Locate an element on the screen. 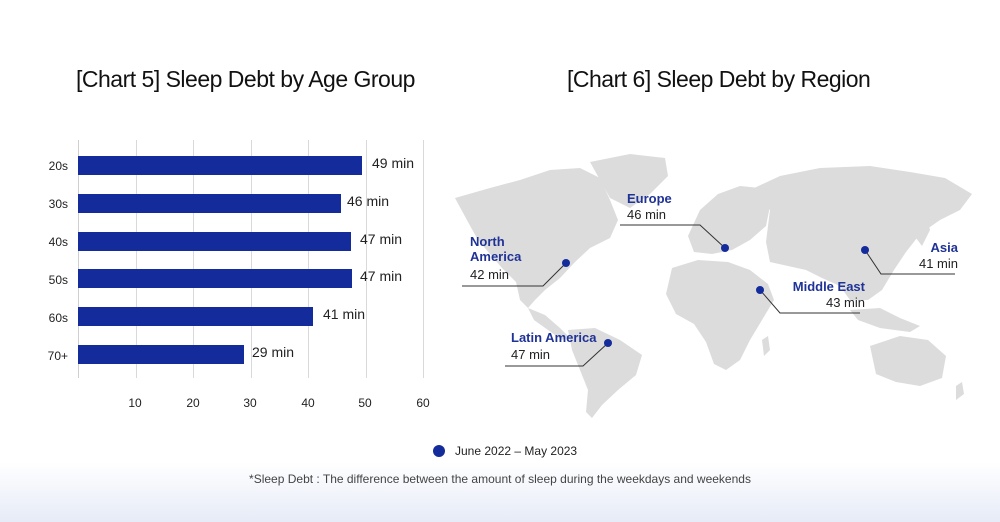 This screenshot has height=522, width=1000. asia-marker is located at coordinates (865, 250).